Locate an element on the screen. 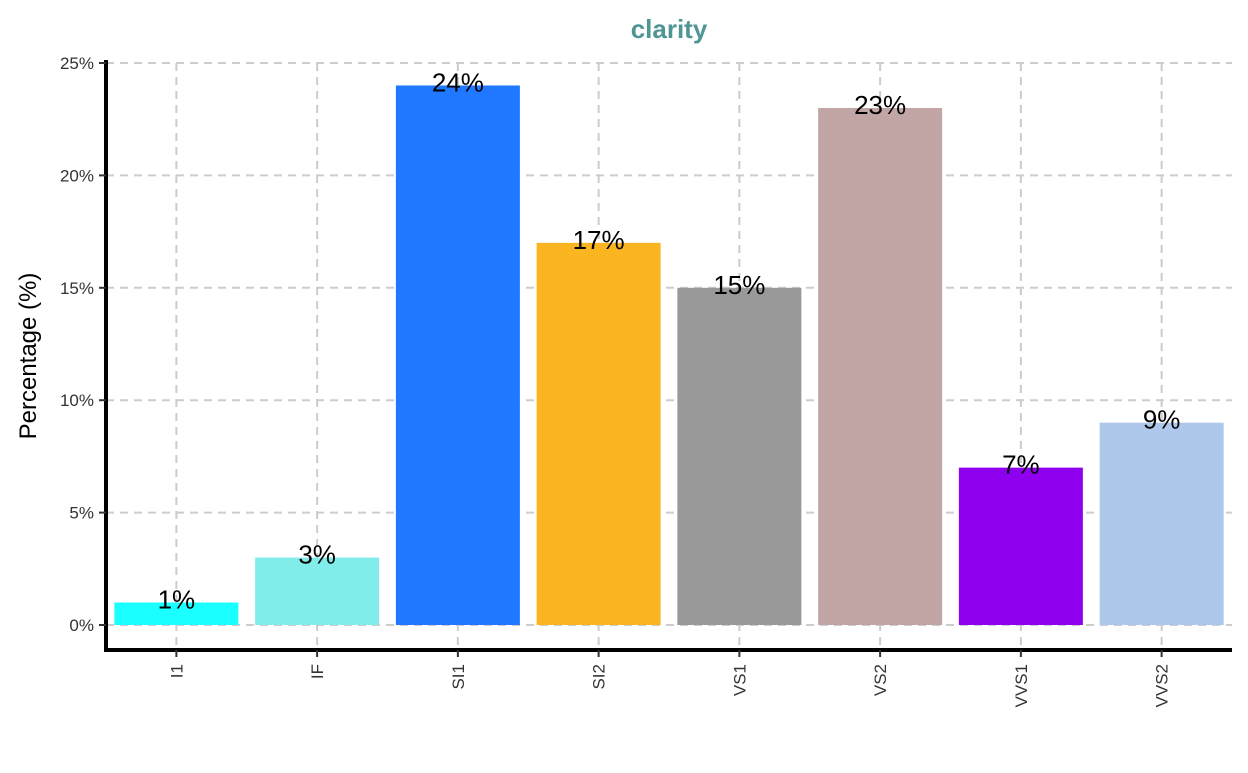 The image size is (1248, 773). data-label: 7% is located at coordinates (1021, 465).